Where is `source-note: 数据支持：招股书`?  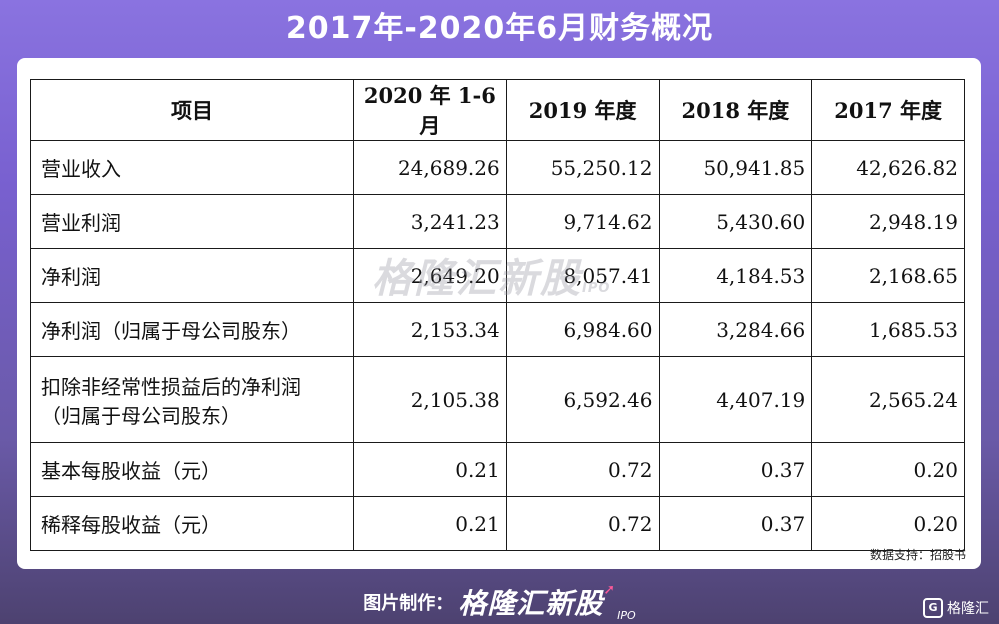 source-note: 数据支持：招股书 is located at coordinates (917, 555).